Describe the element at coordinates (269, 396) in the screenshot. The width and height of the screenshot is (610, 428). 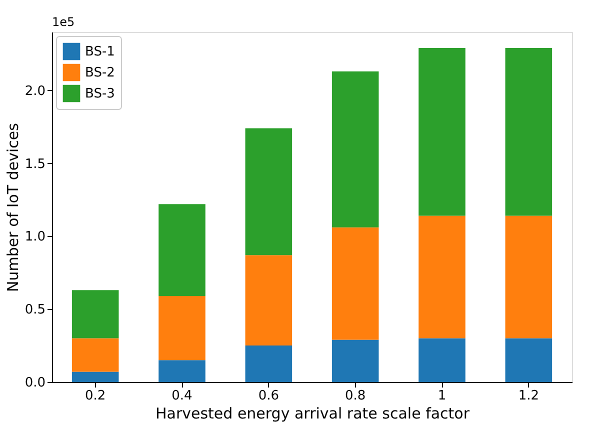
I see `x-tick-label: 0.6` at that location.